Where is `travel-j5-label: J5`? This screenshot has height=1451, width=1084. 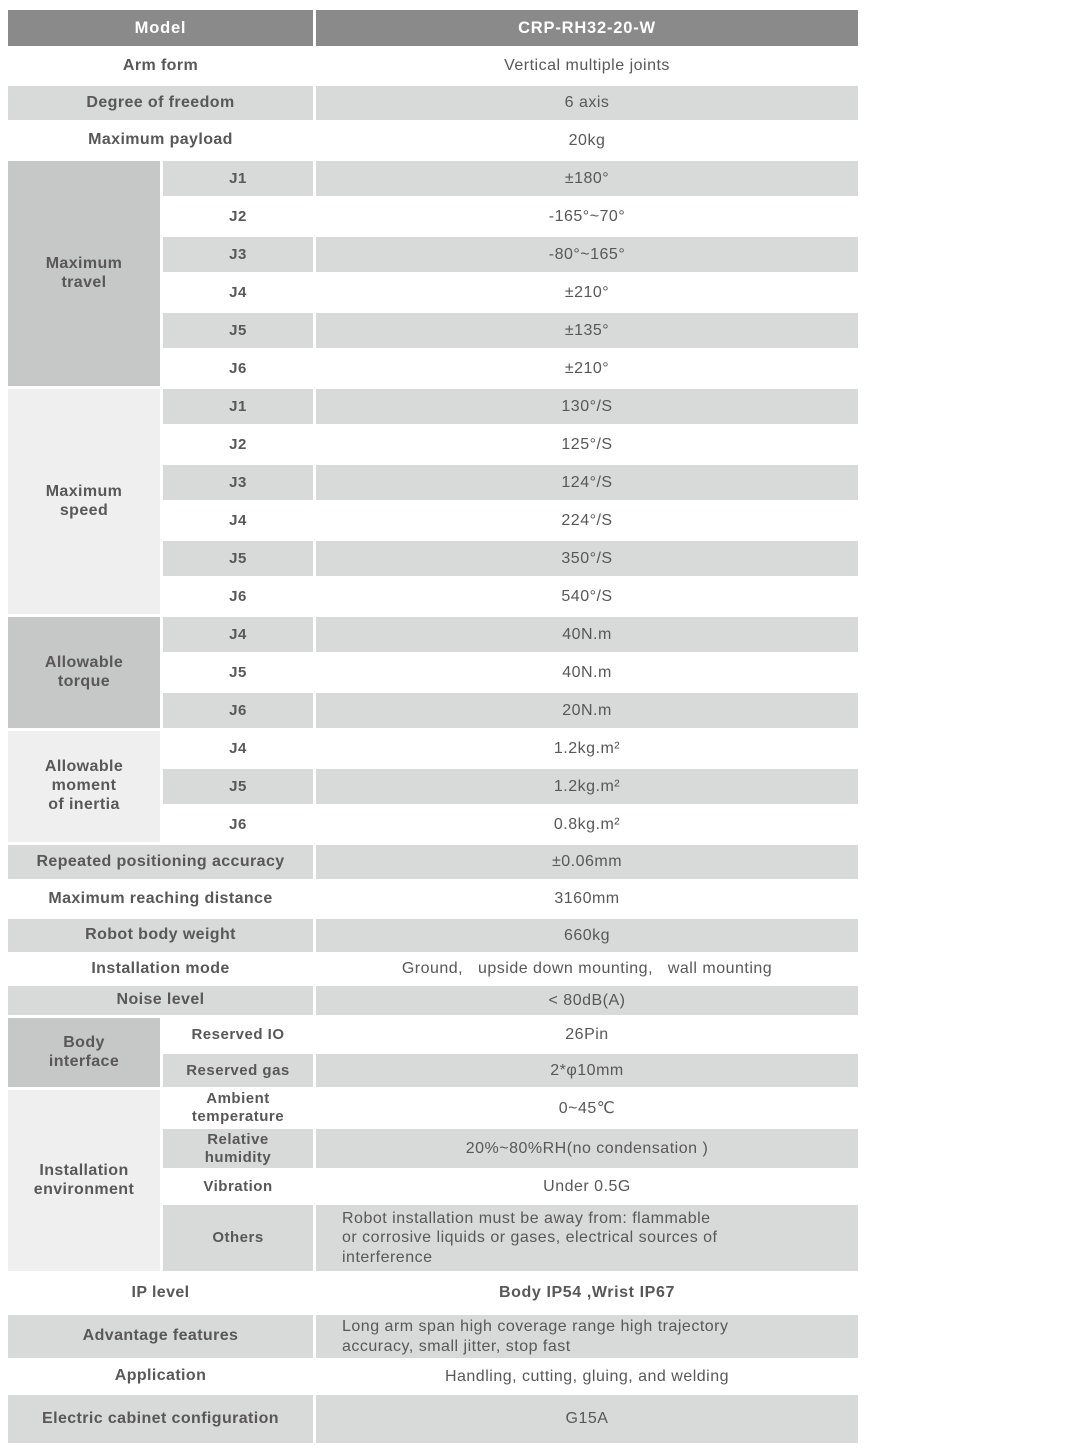 travel-j5-label: J5 is located at coordinates (238, 330).